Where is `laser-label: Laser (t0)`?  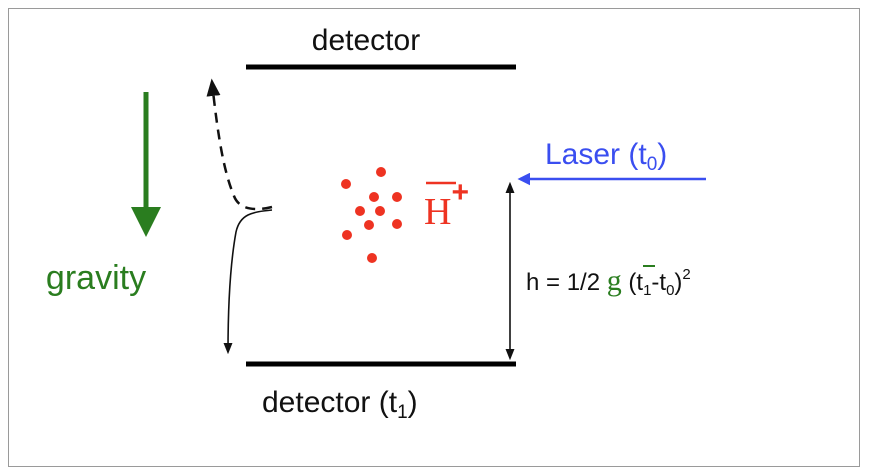 laser-label: Laser (t0) is located at coordinates (606, 156).